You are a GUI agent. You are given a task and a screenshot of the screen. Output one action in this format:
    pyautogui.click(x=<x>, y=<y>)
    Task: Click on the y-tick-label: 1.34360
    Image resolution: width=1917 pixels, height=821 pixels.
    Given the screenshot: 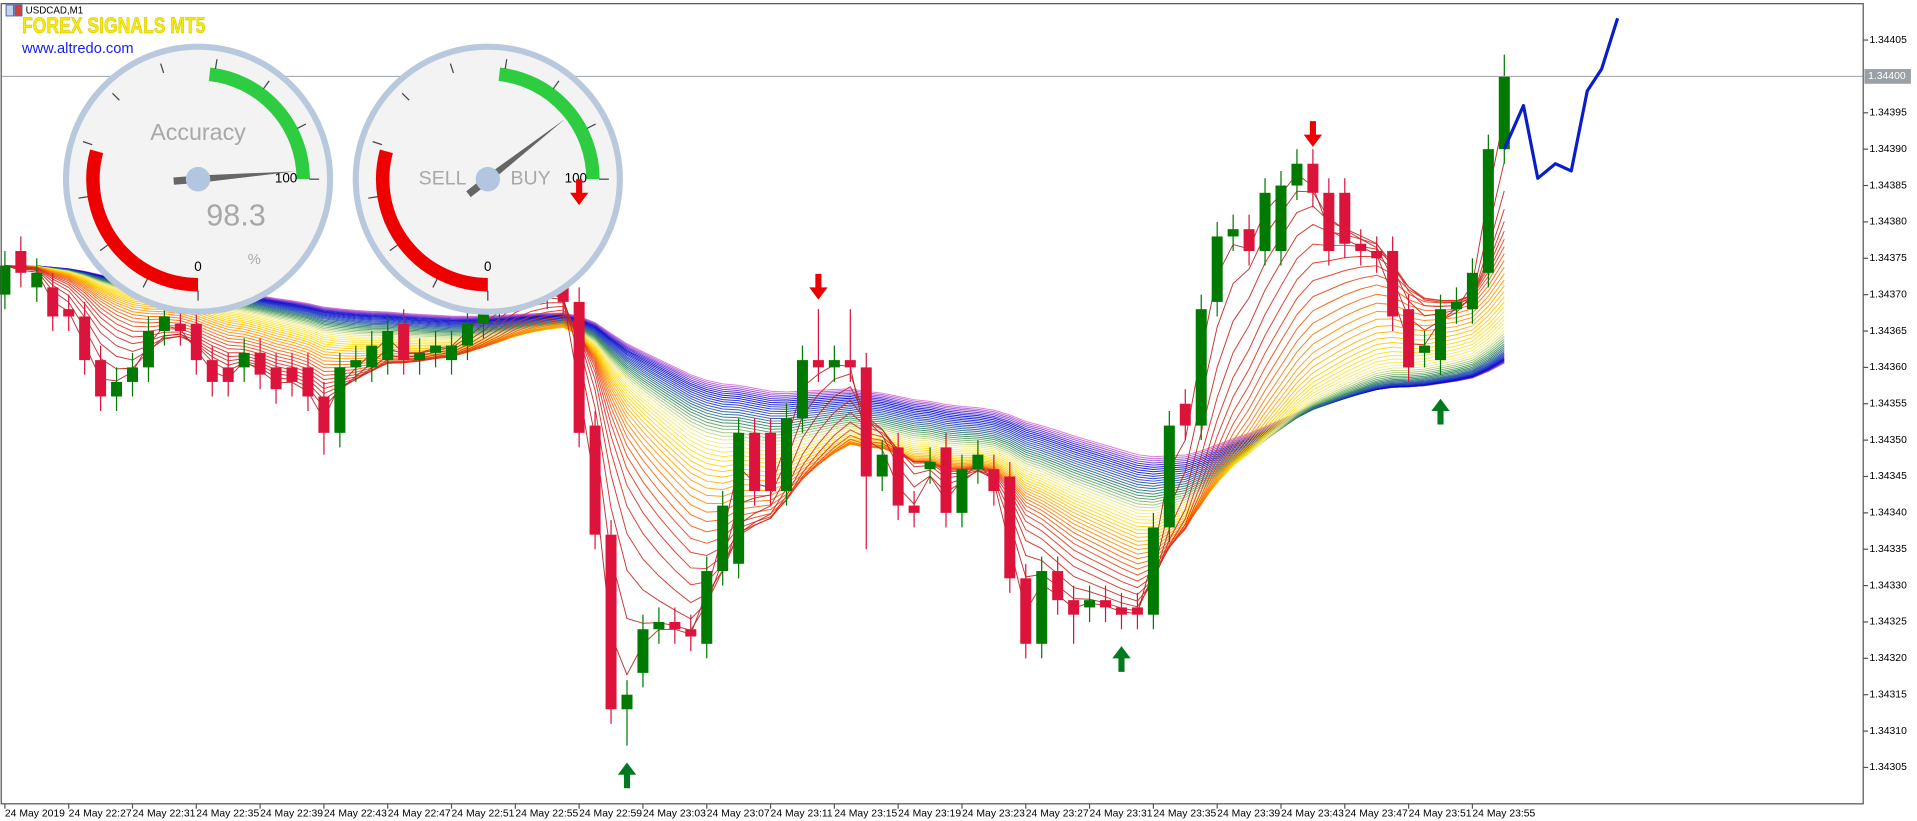 What is the action you would take?
    pyautogui.click(x=1888, y=367)
    